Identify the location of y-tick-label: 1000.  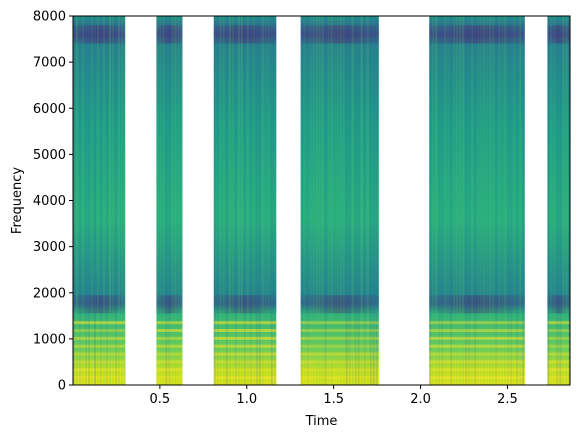
(49, 339).